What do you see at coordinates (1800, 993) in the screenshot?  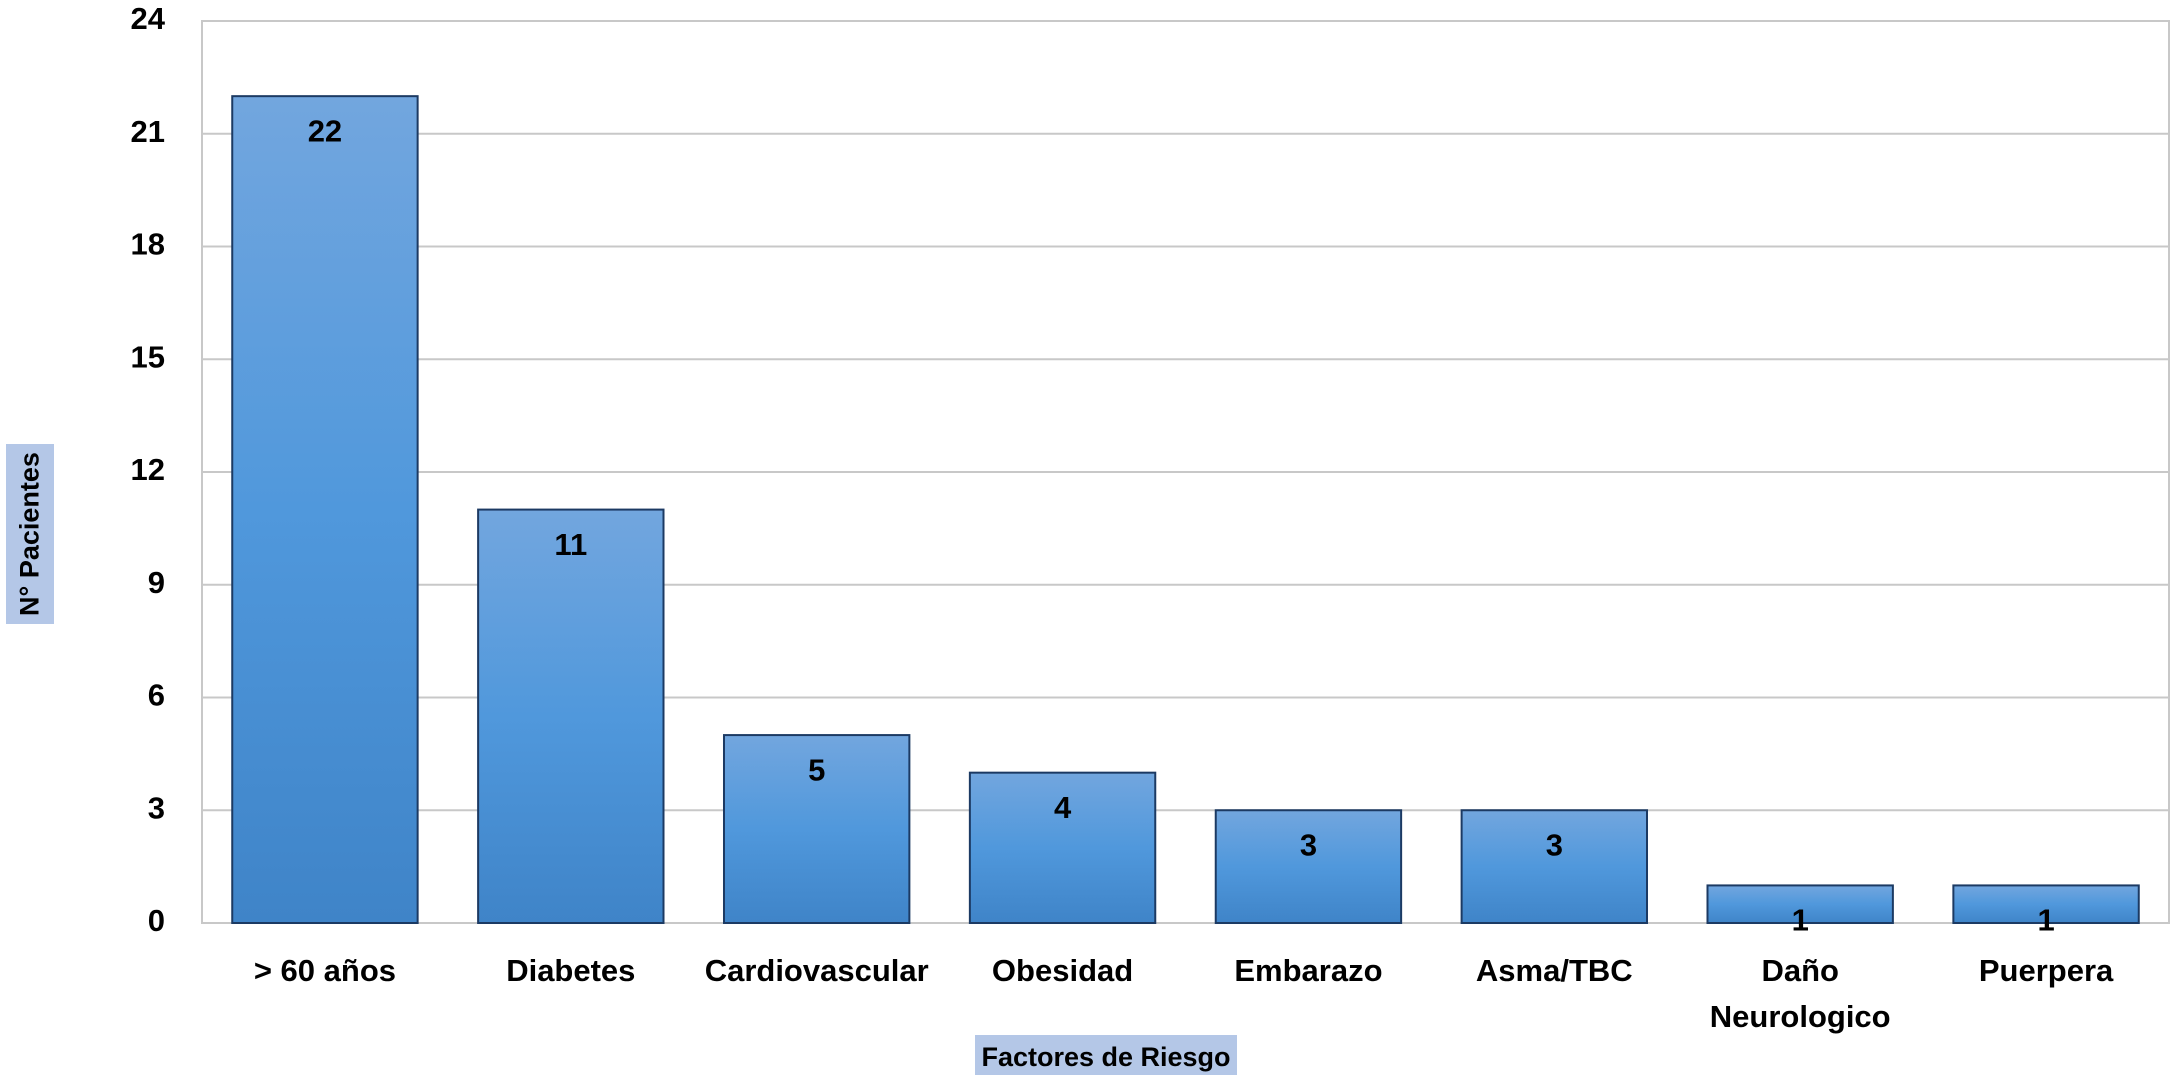 I see `x-tick-label: Daño Neurologico` at bounding box center [1800, 993].